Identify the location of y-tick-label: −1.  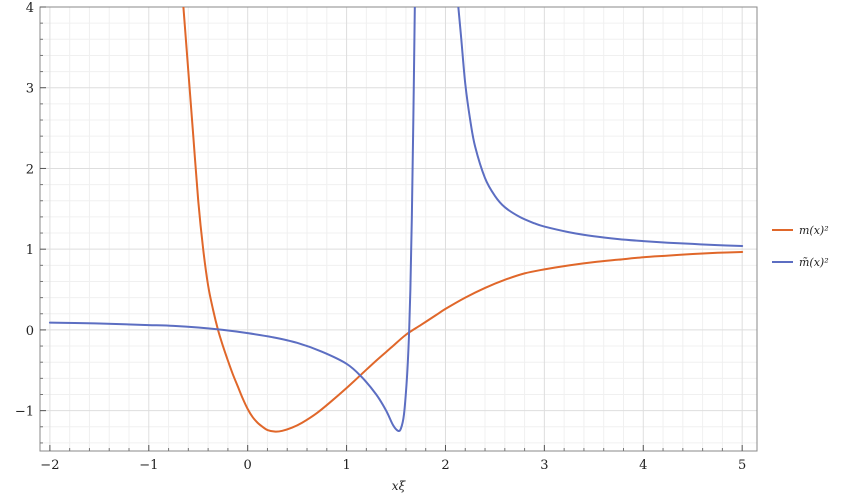
(24, 412).